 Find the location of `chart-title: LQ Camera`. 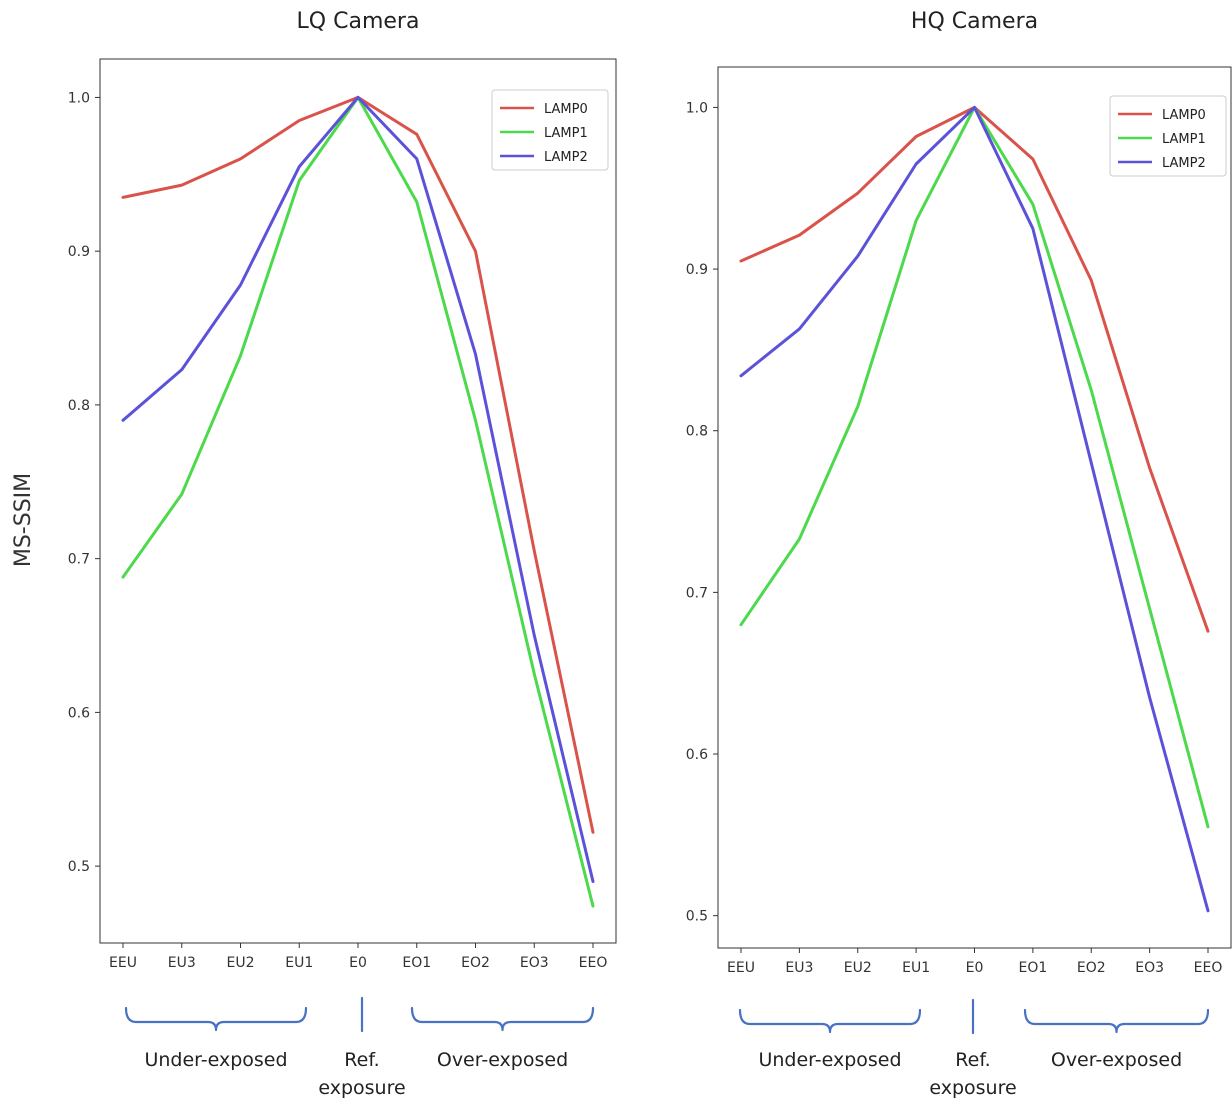

chart-title: LQ Camera is located at coordinates (358, 21).